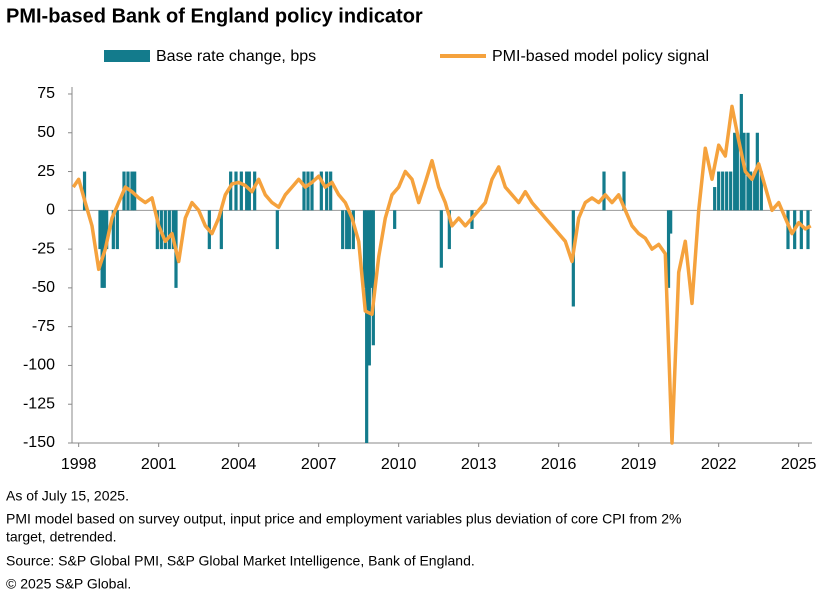 The height and width of the screenshot is (602, 832). What do you see at coordinates (639, 464) in the screenshot?
I see `x-tick-label: 2019` at bounding box center [639, 464].